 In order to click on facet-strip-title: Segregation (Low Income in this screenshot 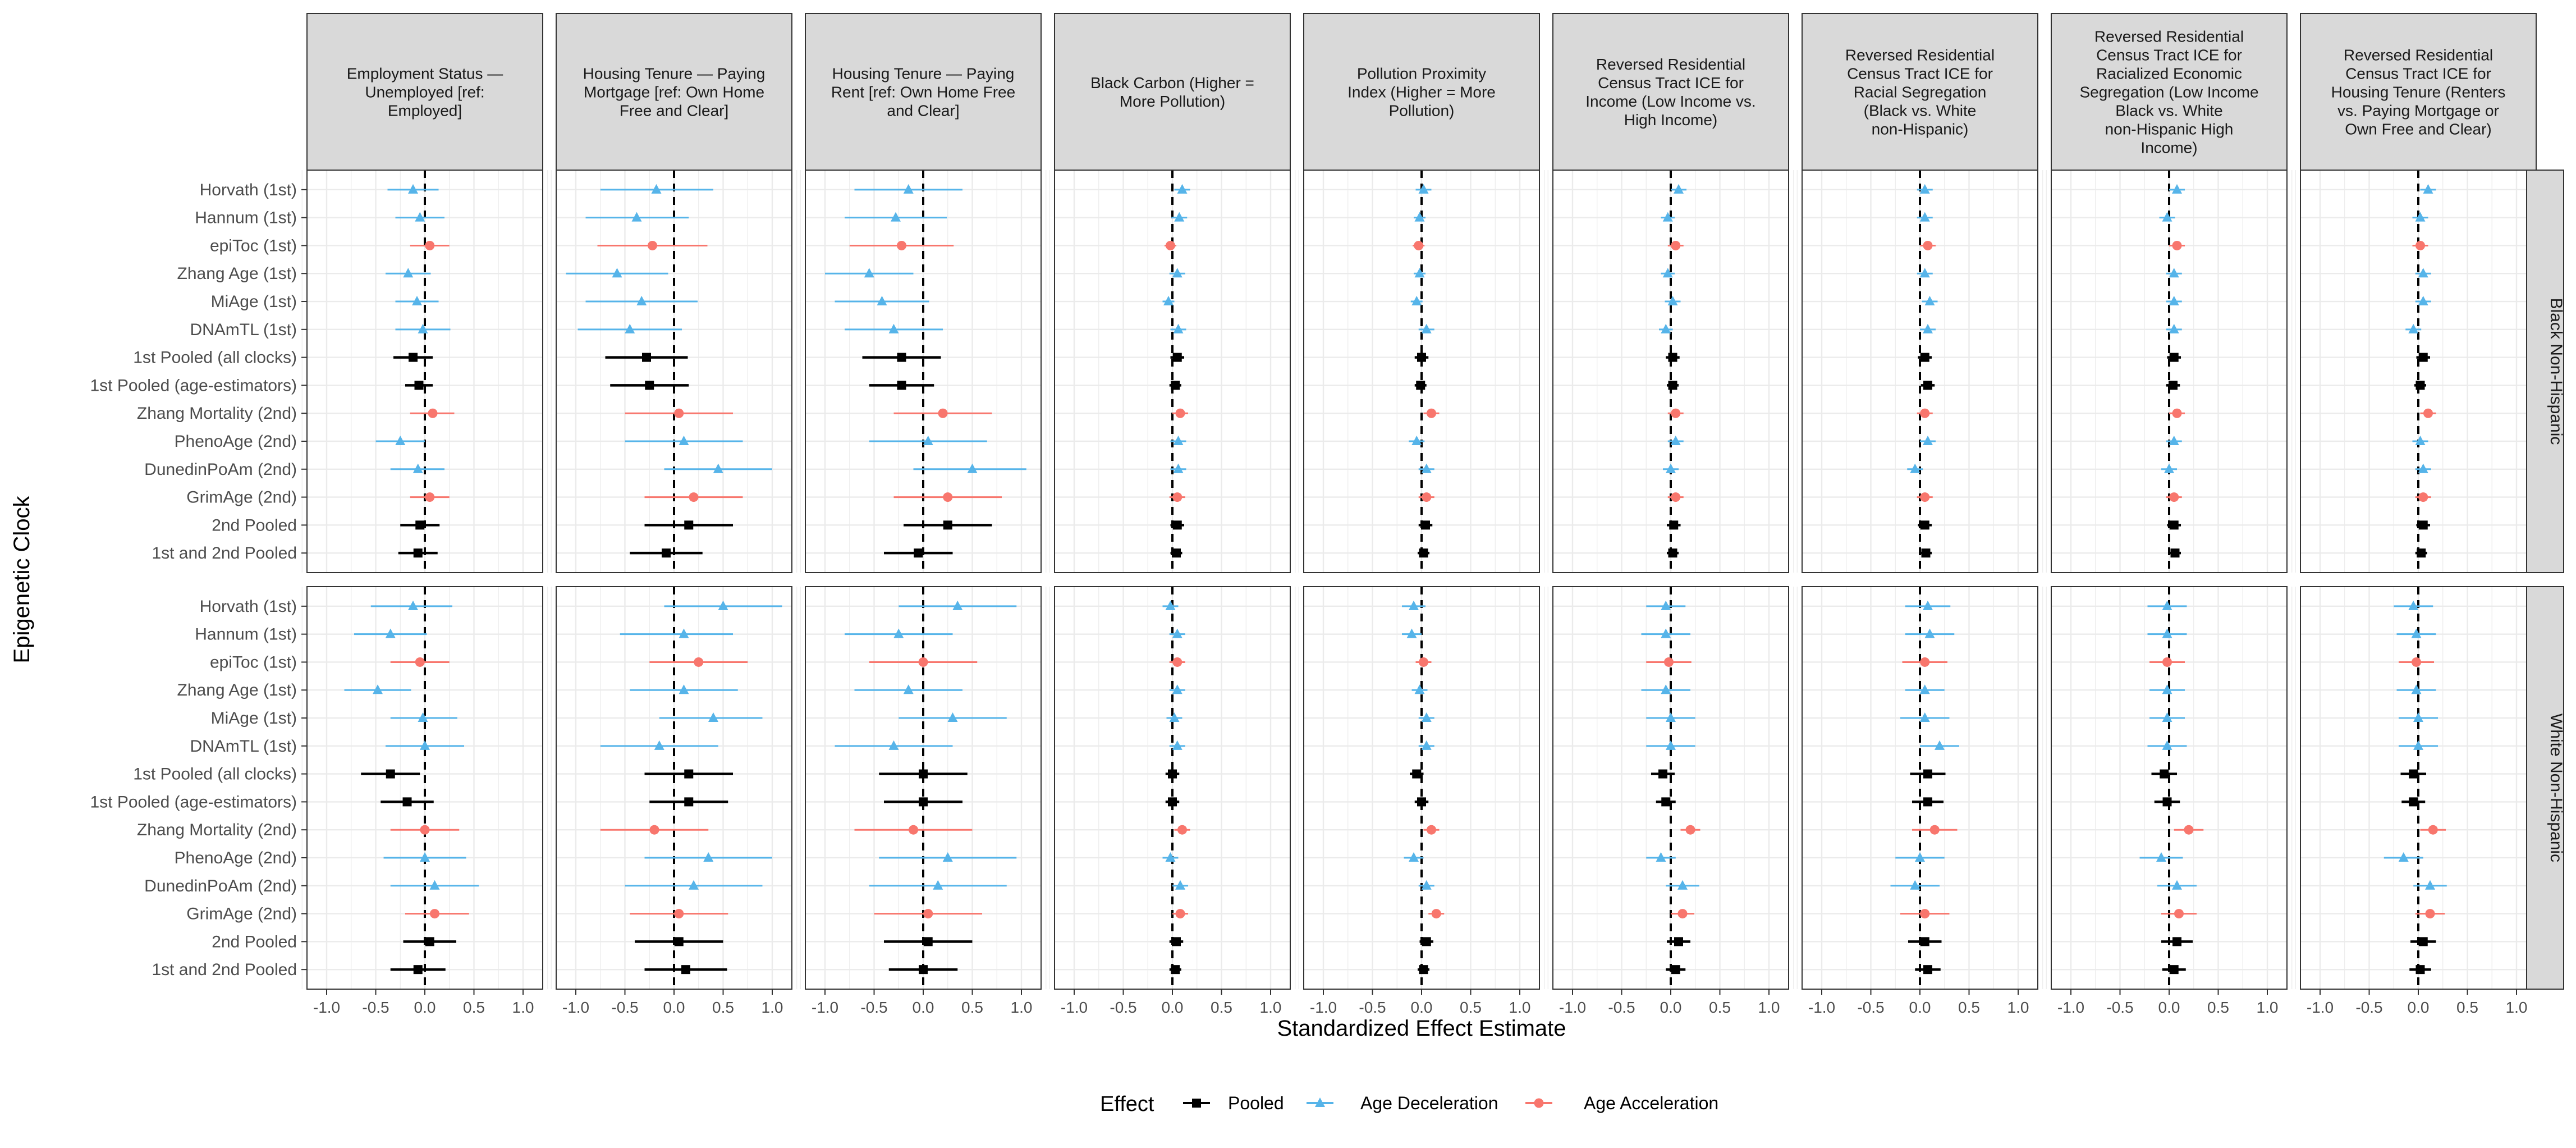, I will do `click(2168, 92)`.